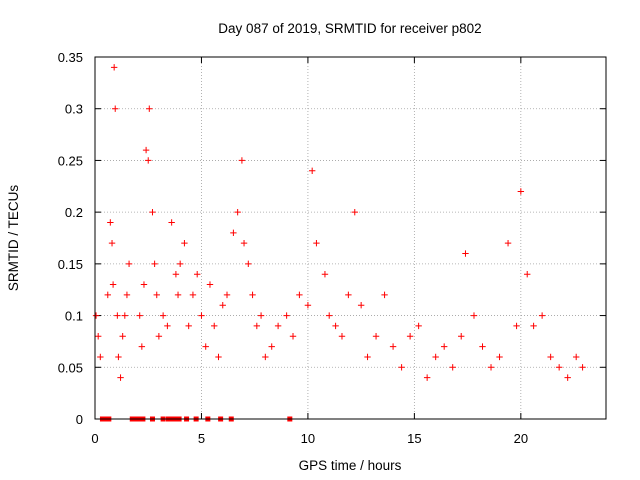 This screenshot has height=480, width=640. Describe the element at coordinates (521, 438) in the screenshot. I see `x-tick-label: 20` at that location.